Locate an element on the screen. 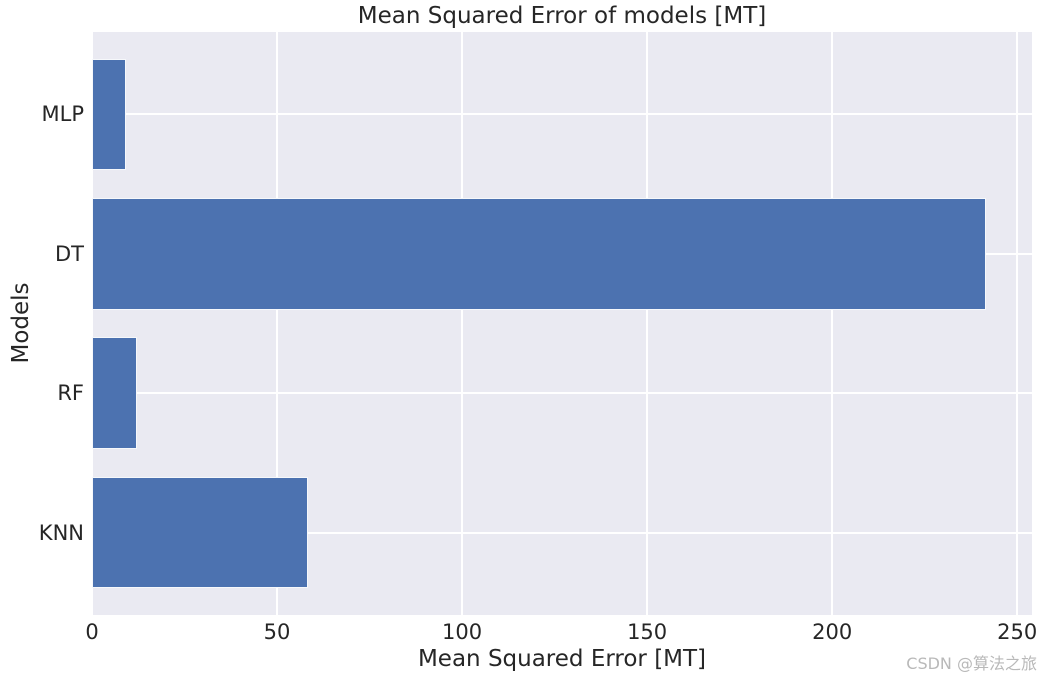 The height and width of the screenshot is (680, 1046). x-tick-label-100: 100 is located at coordinates (462, 632).